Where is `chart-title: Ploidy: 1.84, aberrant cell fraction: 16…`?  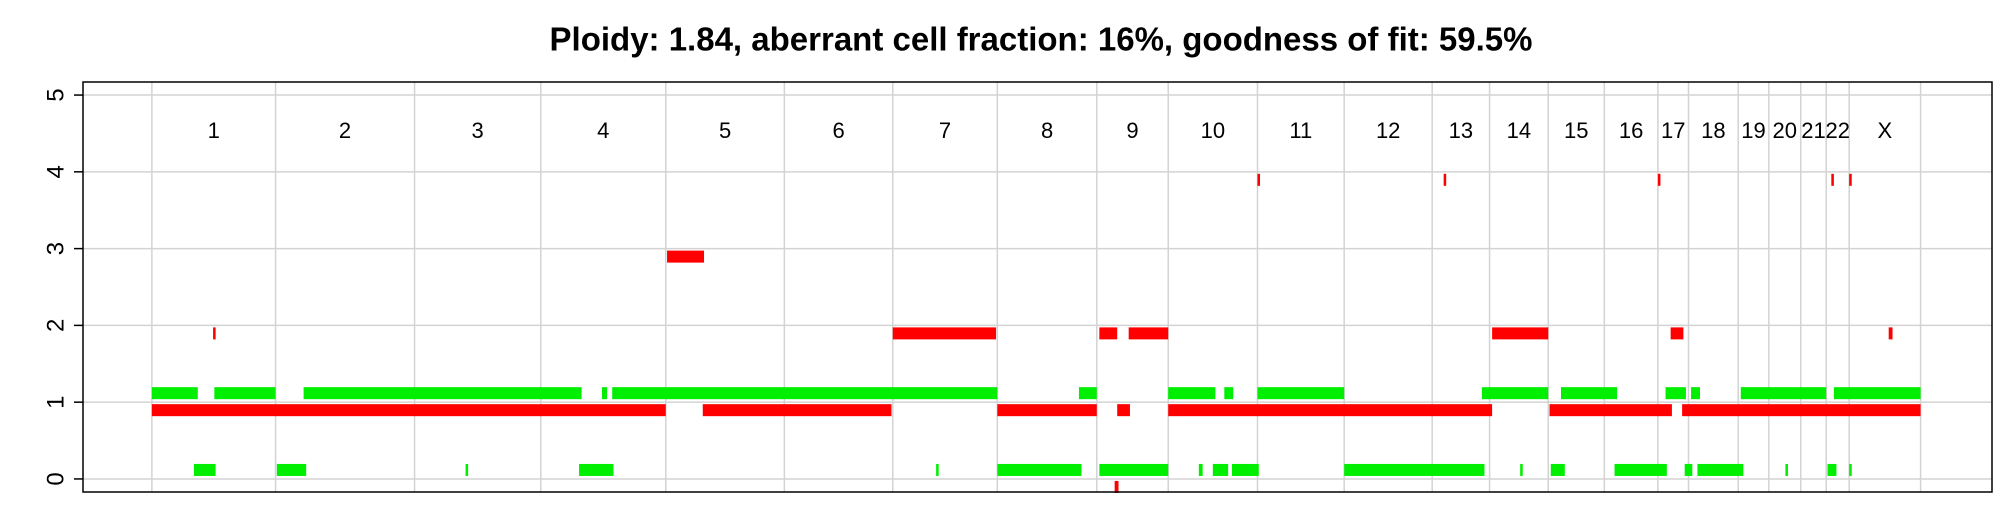 chart-title: Ploidy: 1.84, aberrant cell fraction: 16… is located at coordinates (1041, 39).